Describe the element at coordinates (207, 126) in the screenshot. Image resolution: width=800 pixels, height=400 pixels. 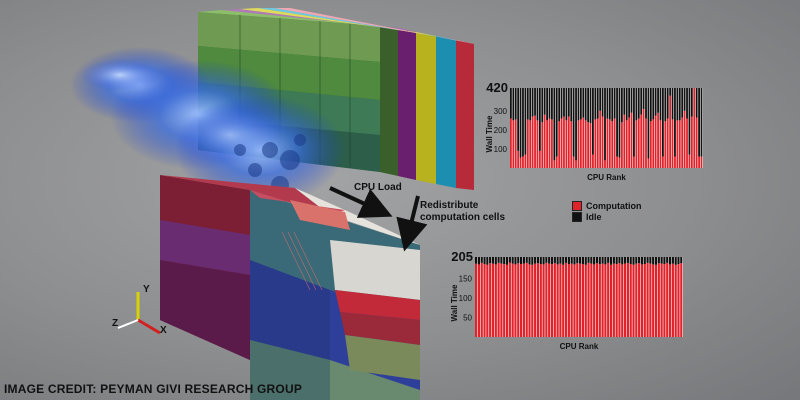
I see `flame-jet` at that location.